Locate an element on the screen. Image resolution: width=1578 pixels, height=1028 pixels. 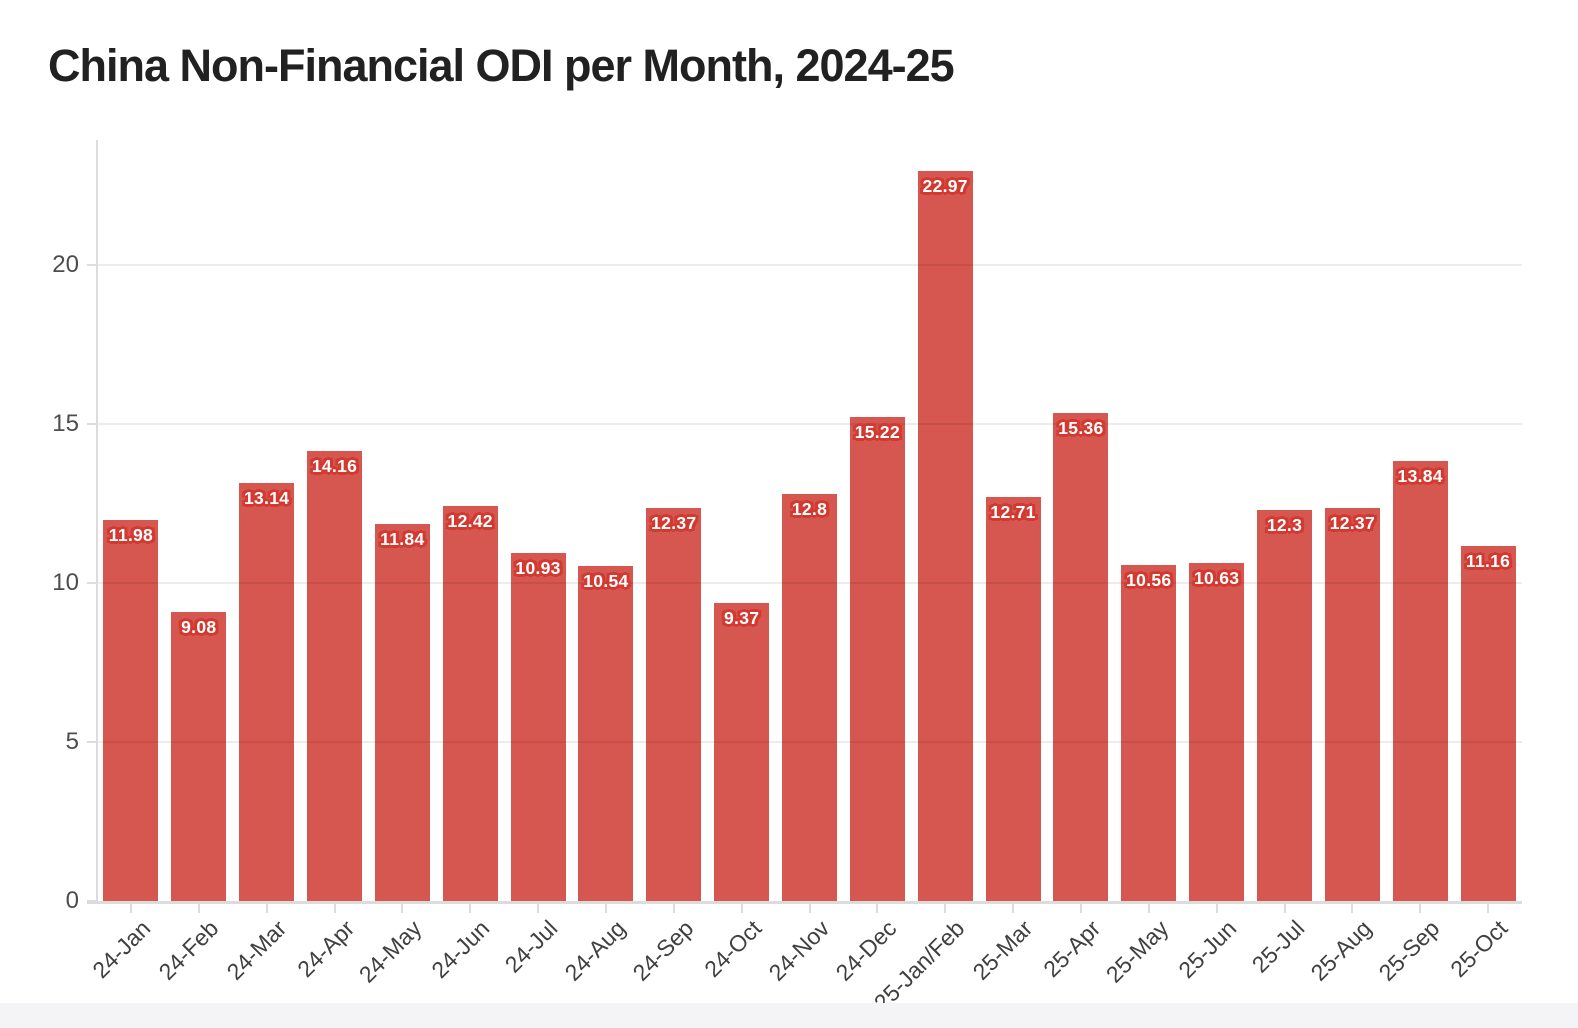
bar-value-label: 11.98 is located at coordinates (131, 535).